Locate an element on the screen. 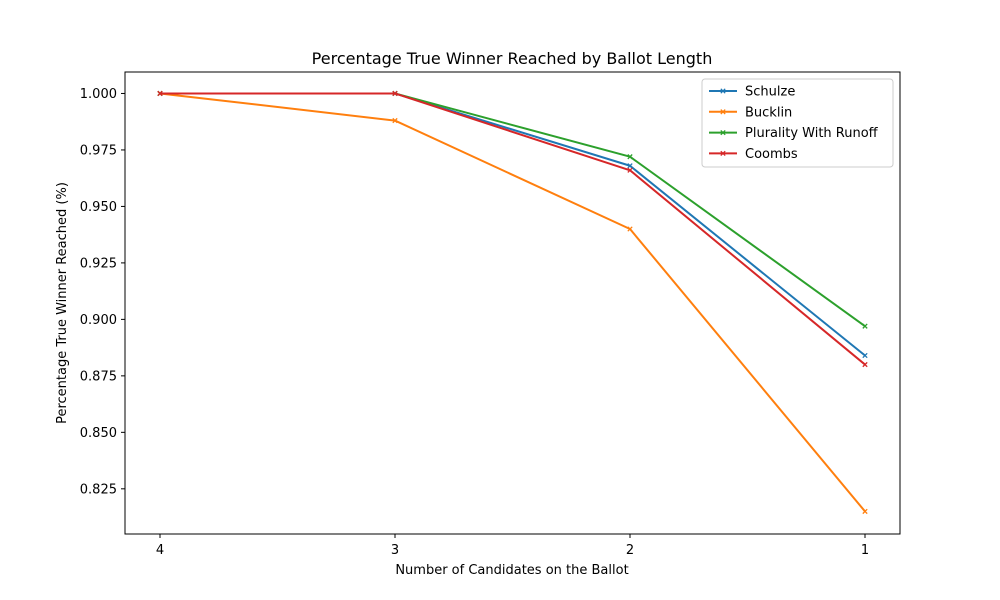  x-tick-label: 3 is located at coordinates (395, 550).